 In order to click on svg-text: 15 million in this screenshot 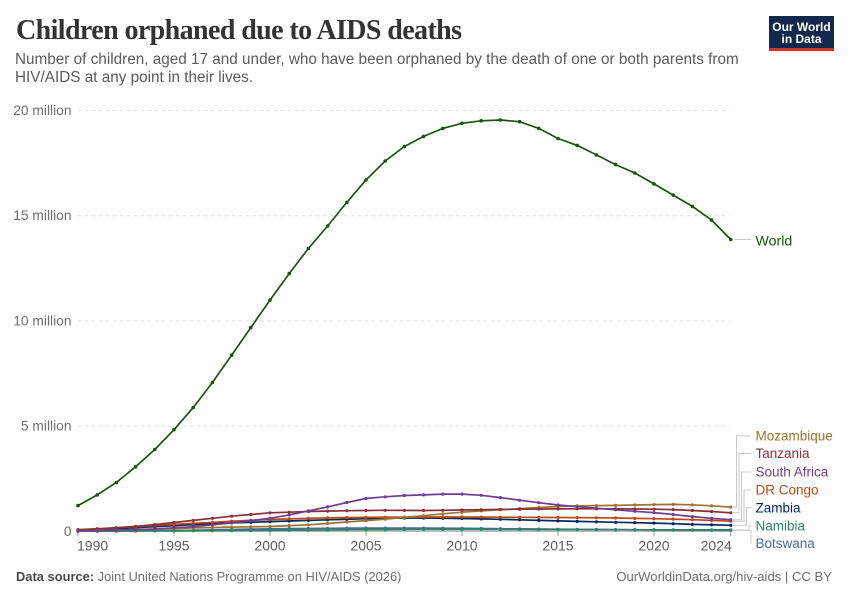, I will do `click(42, 215)`.